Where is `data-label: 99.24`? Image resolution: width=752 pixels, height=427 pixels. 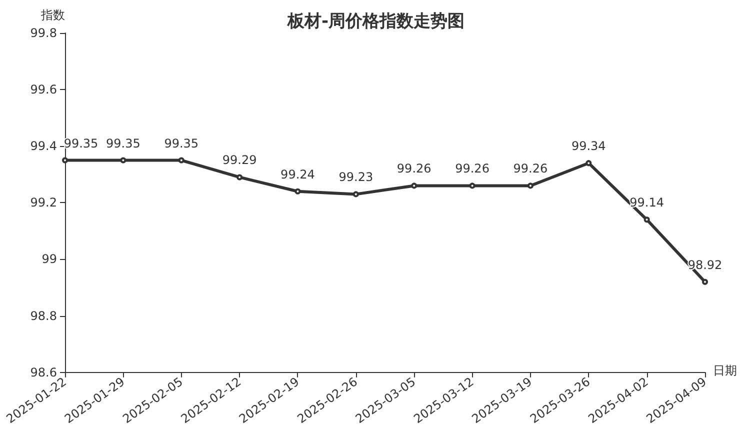 data-label: 99.24 is located at coordinates (297, 174).